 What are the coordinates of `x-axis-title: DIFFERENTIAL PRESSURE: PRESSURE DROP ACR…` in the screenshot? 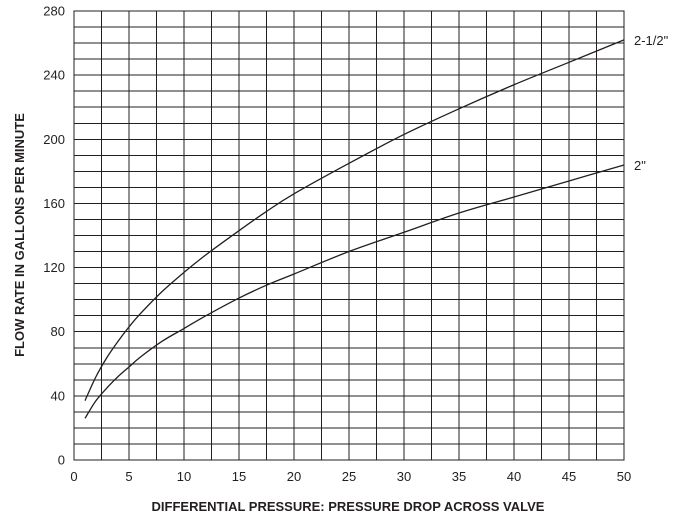 It's located at (348, 506).